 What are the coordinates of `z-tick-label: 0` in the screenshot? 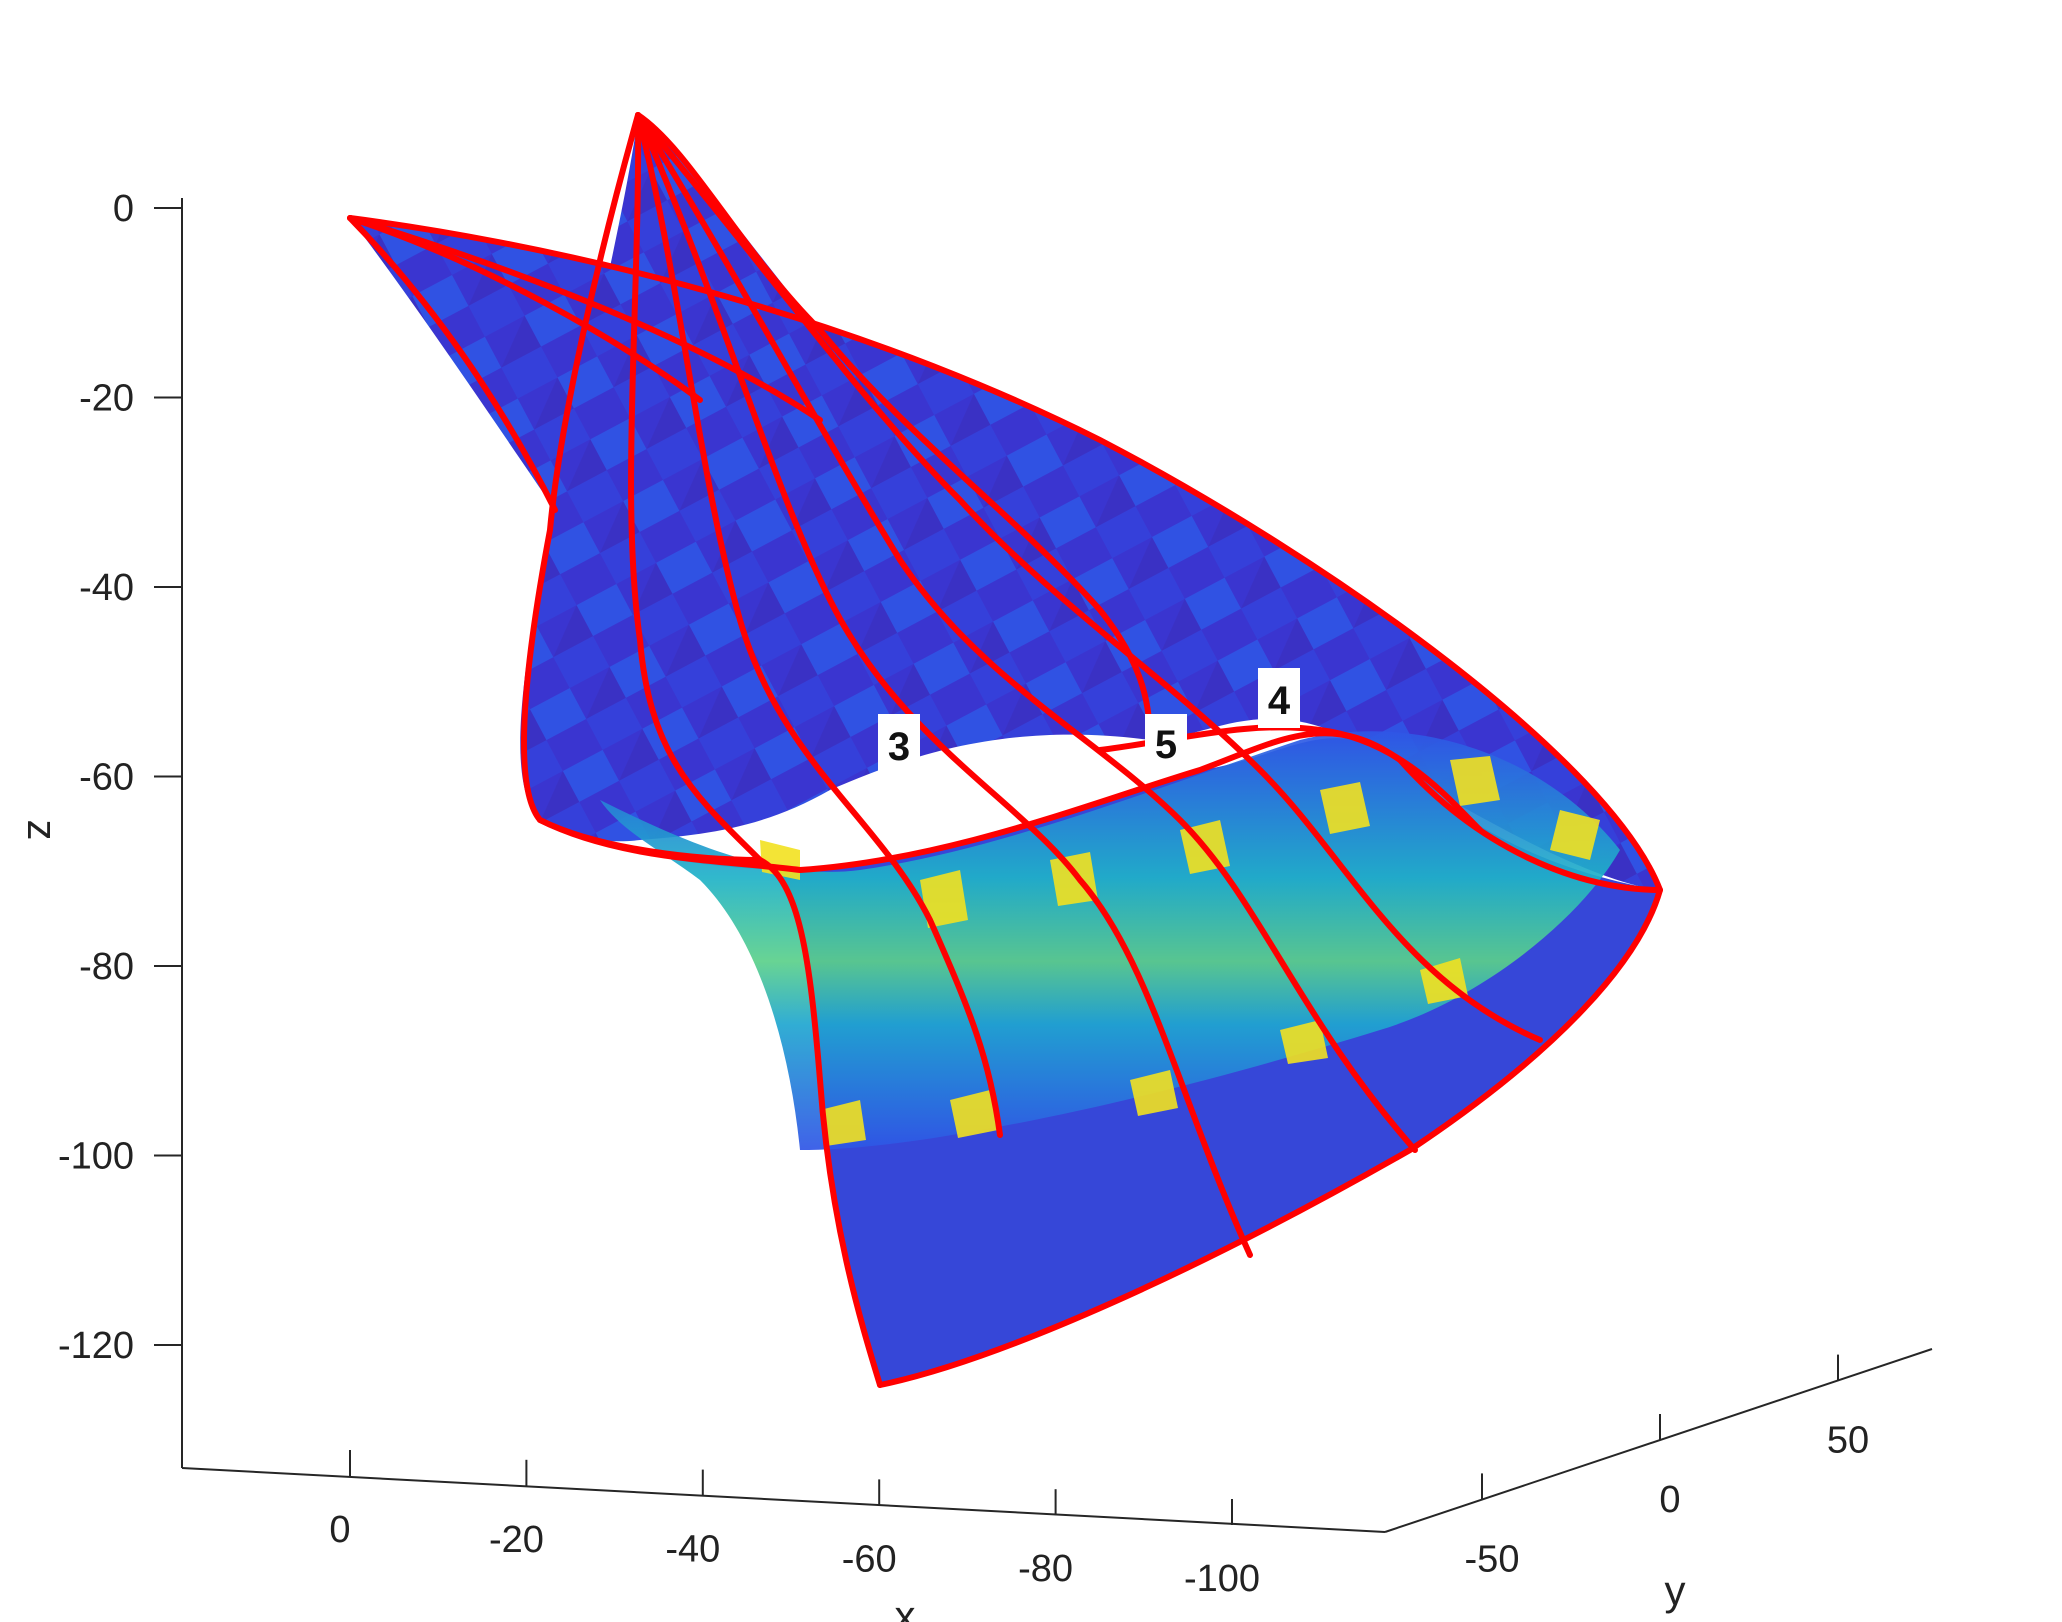 It's located at (123, 209).